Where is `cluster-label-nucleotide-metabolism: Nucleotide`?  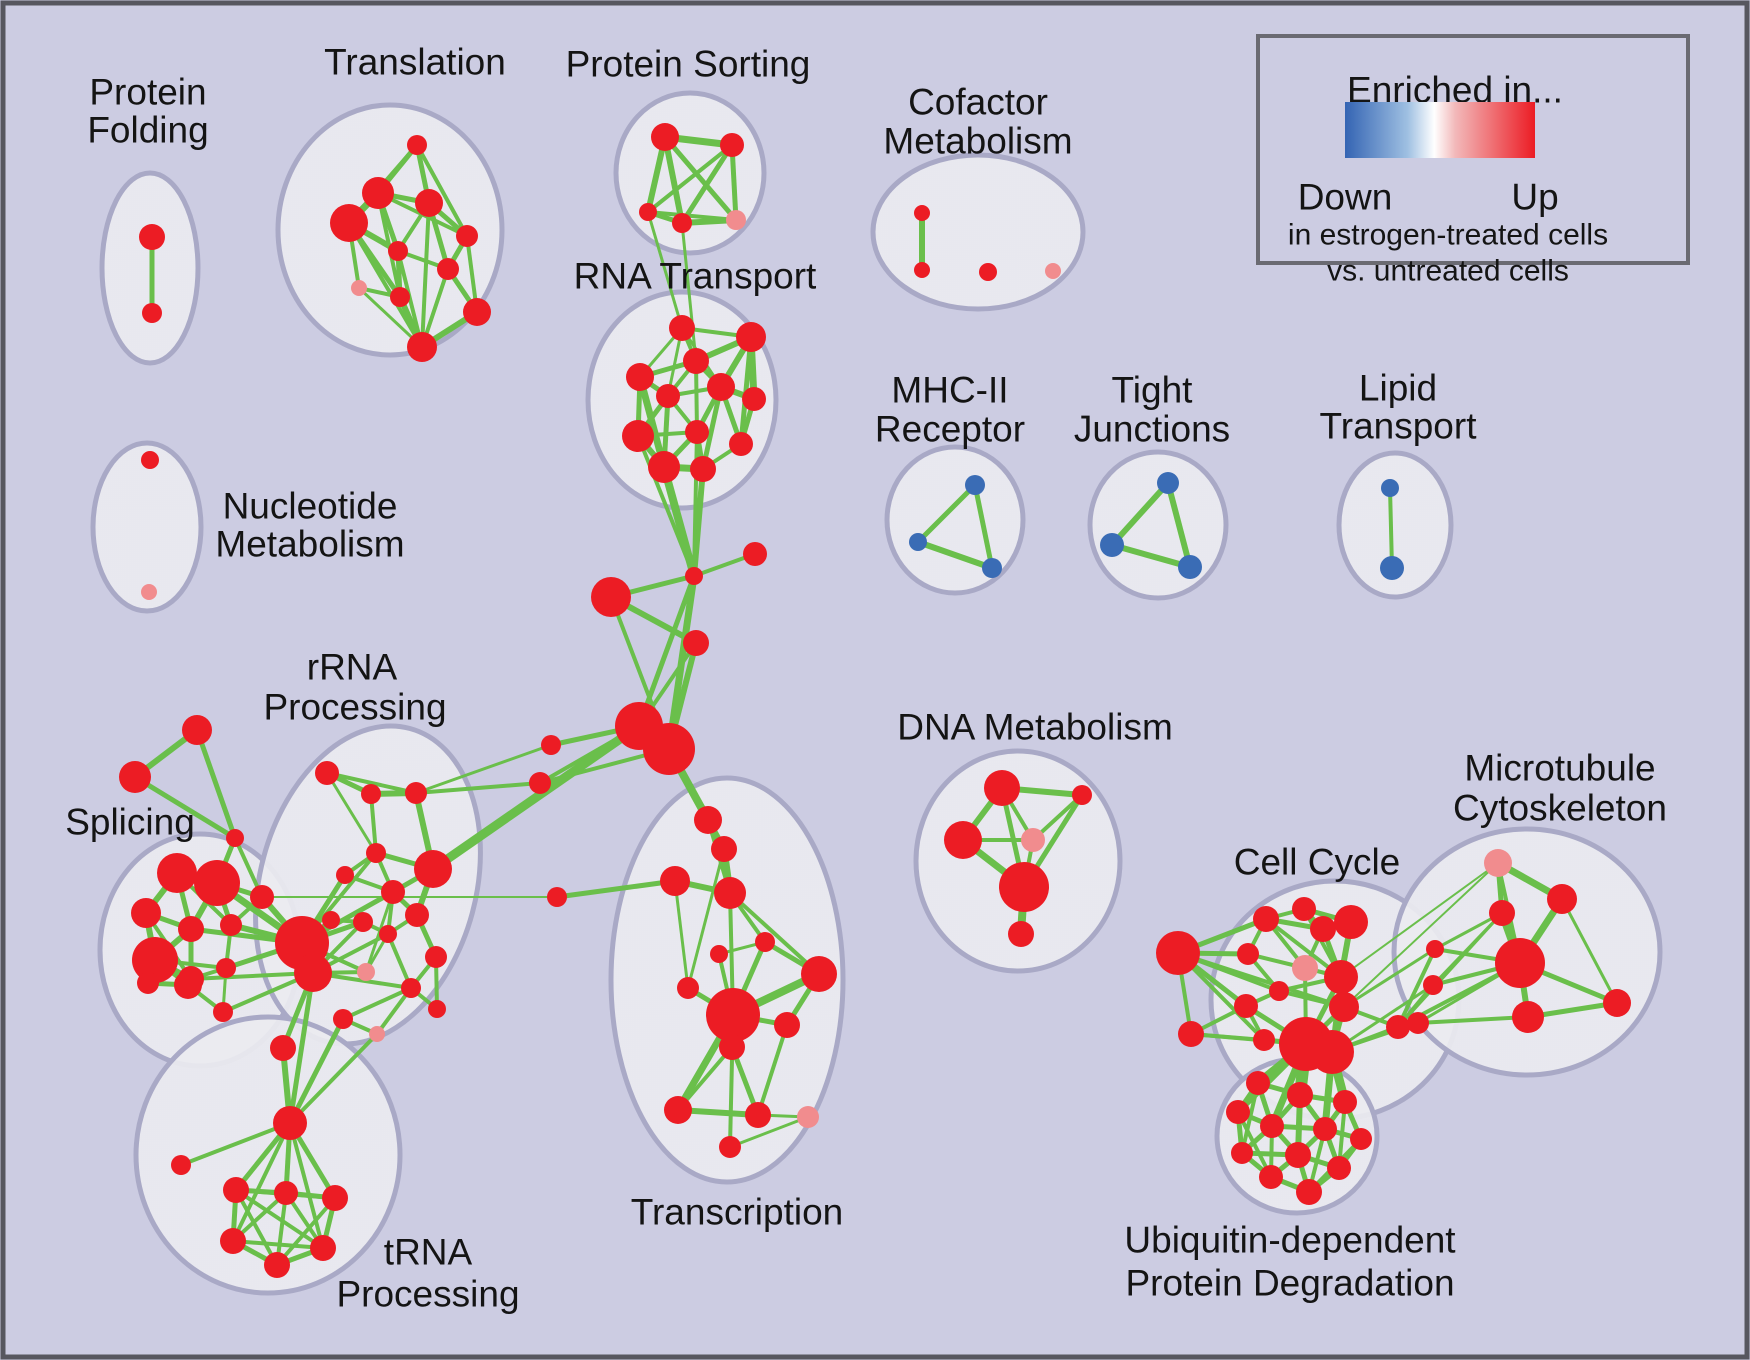 cluster-label-nucleotide-metabolism: Nucleotide is located at coordinates (310, 506).